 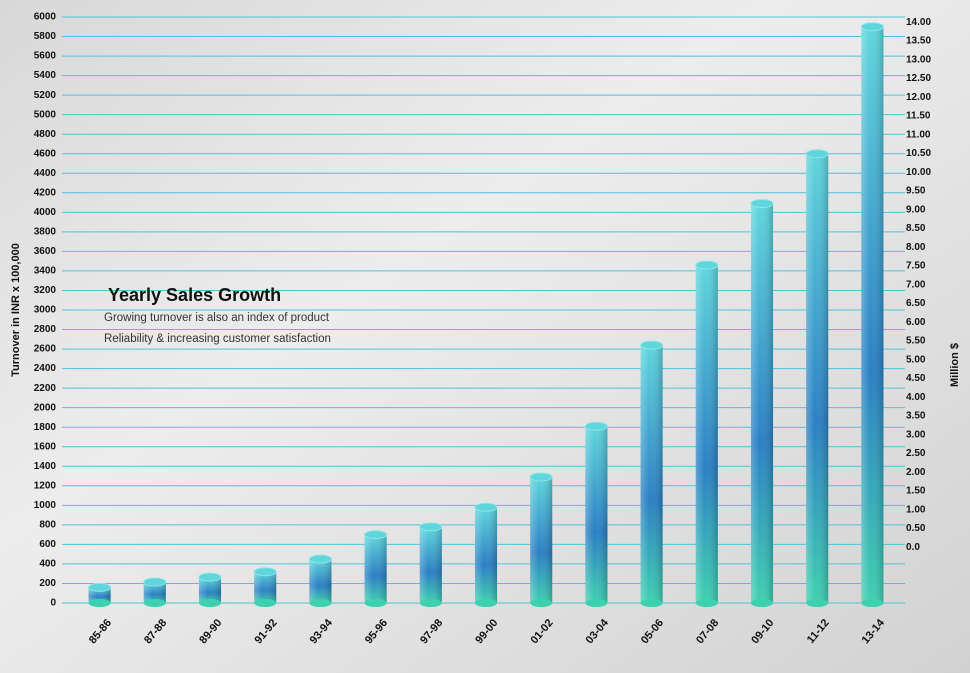 What do you see at coordinates (45, 505) in the screenshot?
I see `y-tick-label: 1000` at bounding box center [45, 505].